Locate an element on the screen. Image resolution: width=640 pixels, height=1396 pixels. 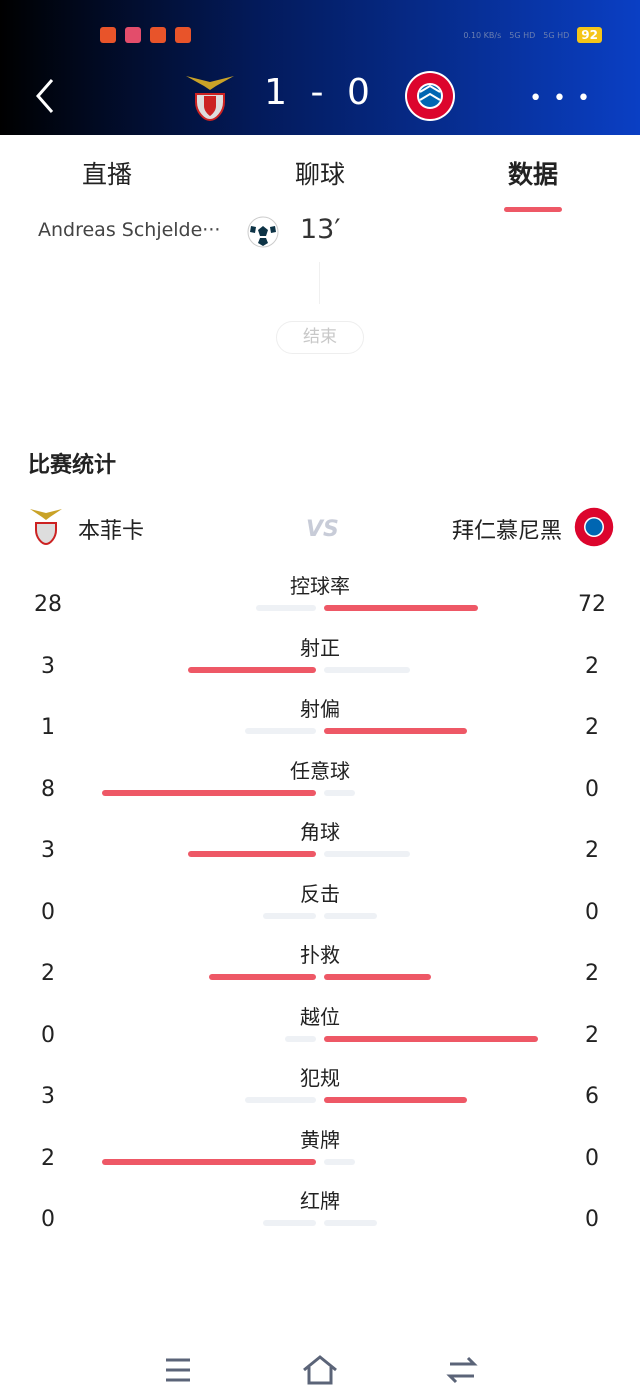
net-speed: 0.10 KB/s is located at coordinates (482, 35).